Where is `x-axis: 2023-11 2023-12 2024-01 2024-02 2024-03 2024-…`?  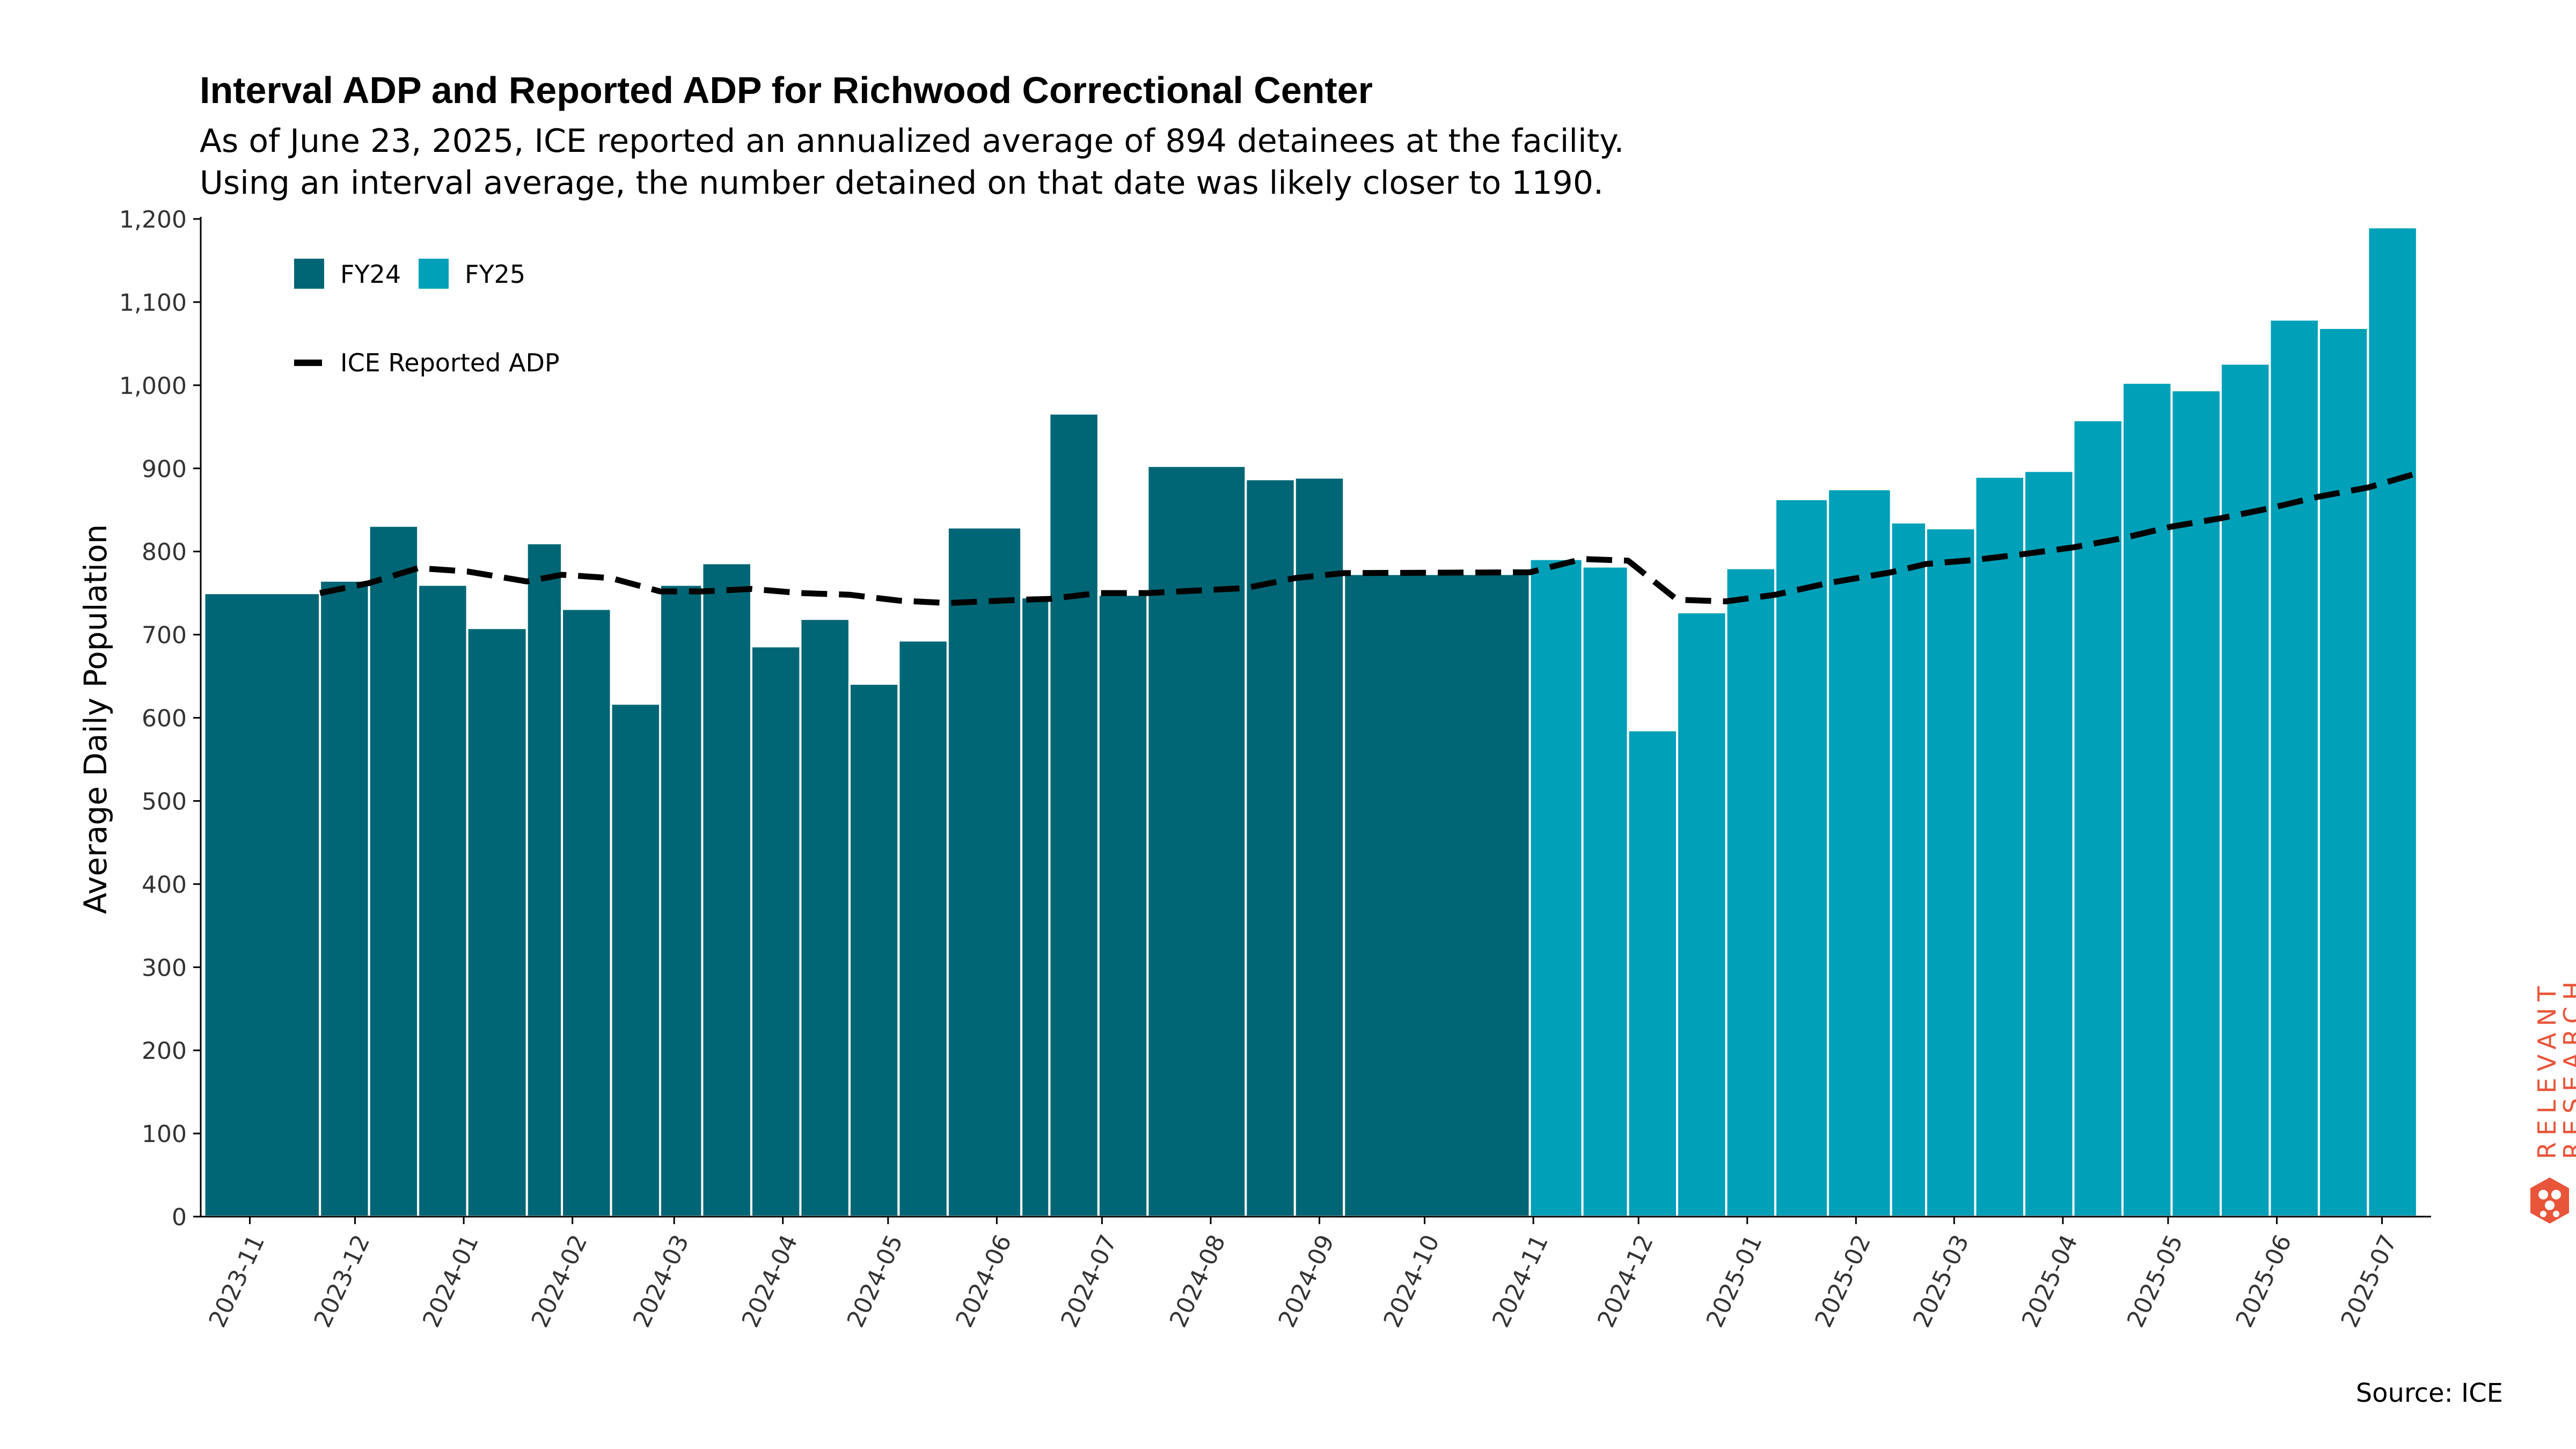
x-axis: 2023-11 2023-12 2024-01 2024-02 2024-03 2024-… is located at coordinates (1316, 1273).